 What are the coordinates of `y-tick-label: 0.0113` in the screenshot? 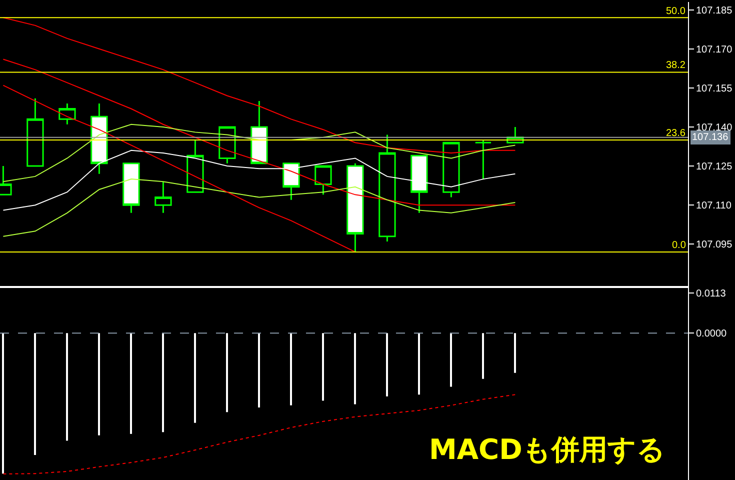 It's located at (711, 294).